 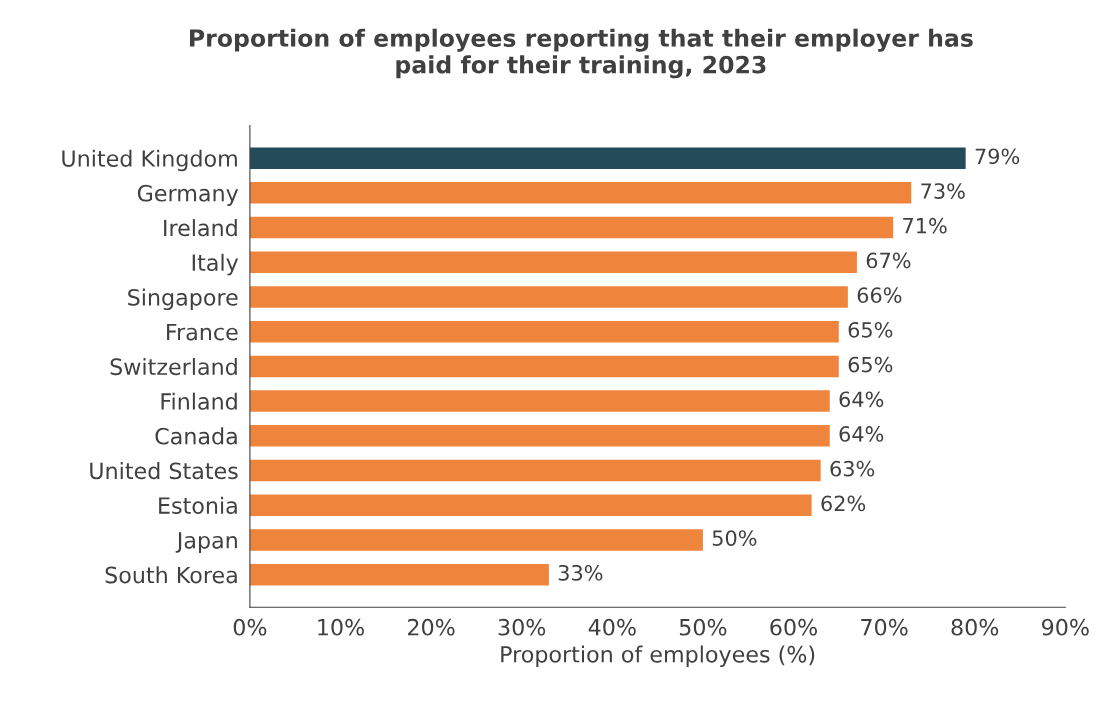 What do you see at coordinates (173, 366) in the screenshot?
I see `y-tick-label: Switzerland` at bounding box center [173, 366].